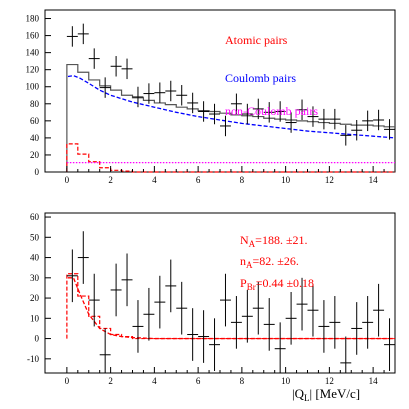  I want to click on top-x-ticks: 0 2 4 6 8 10 12 14, so click(225, 175).